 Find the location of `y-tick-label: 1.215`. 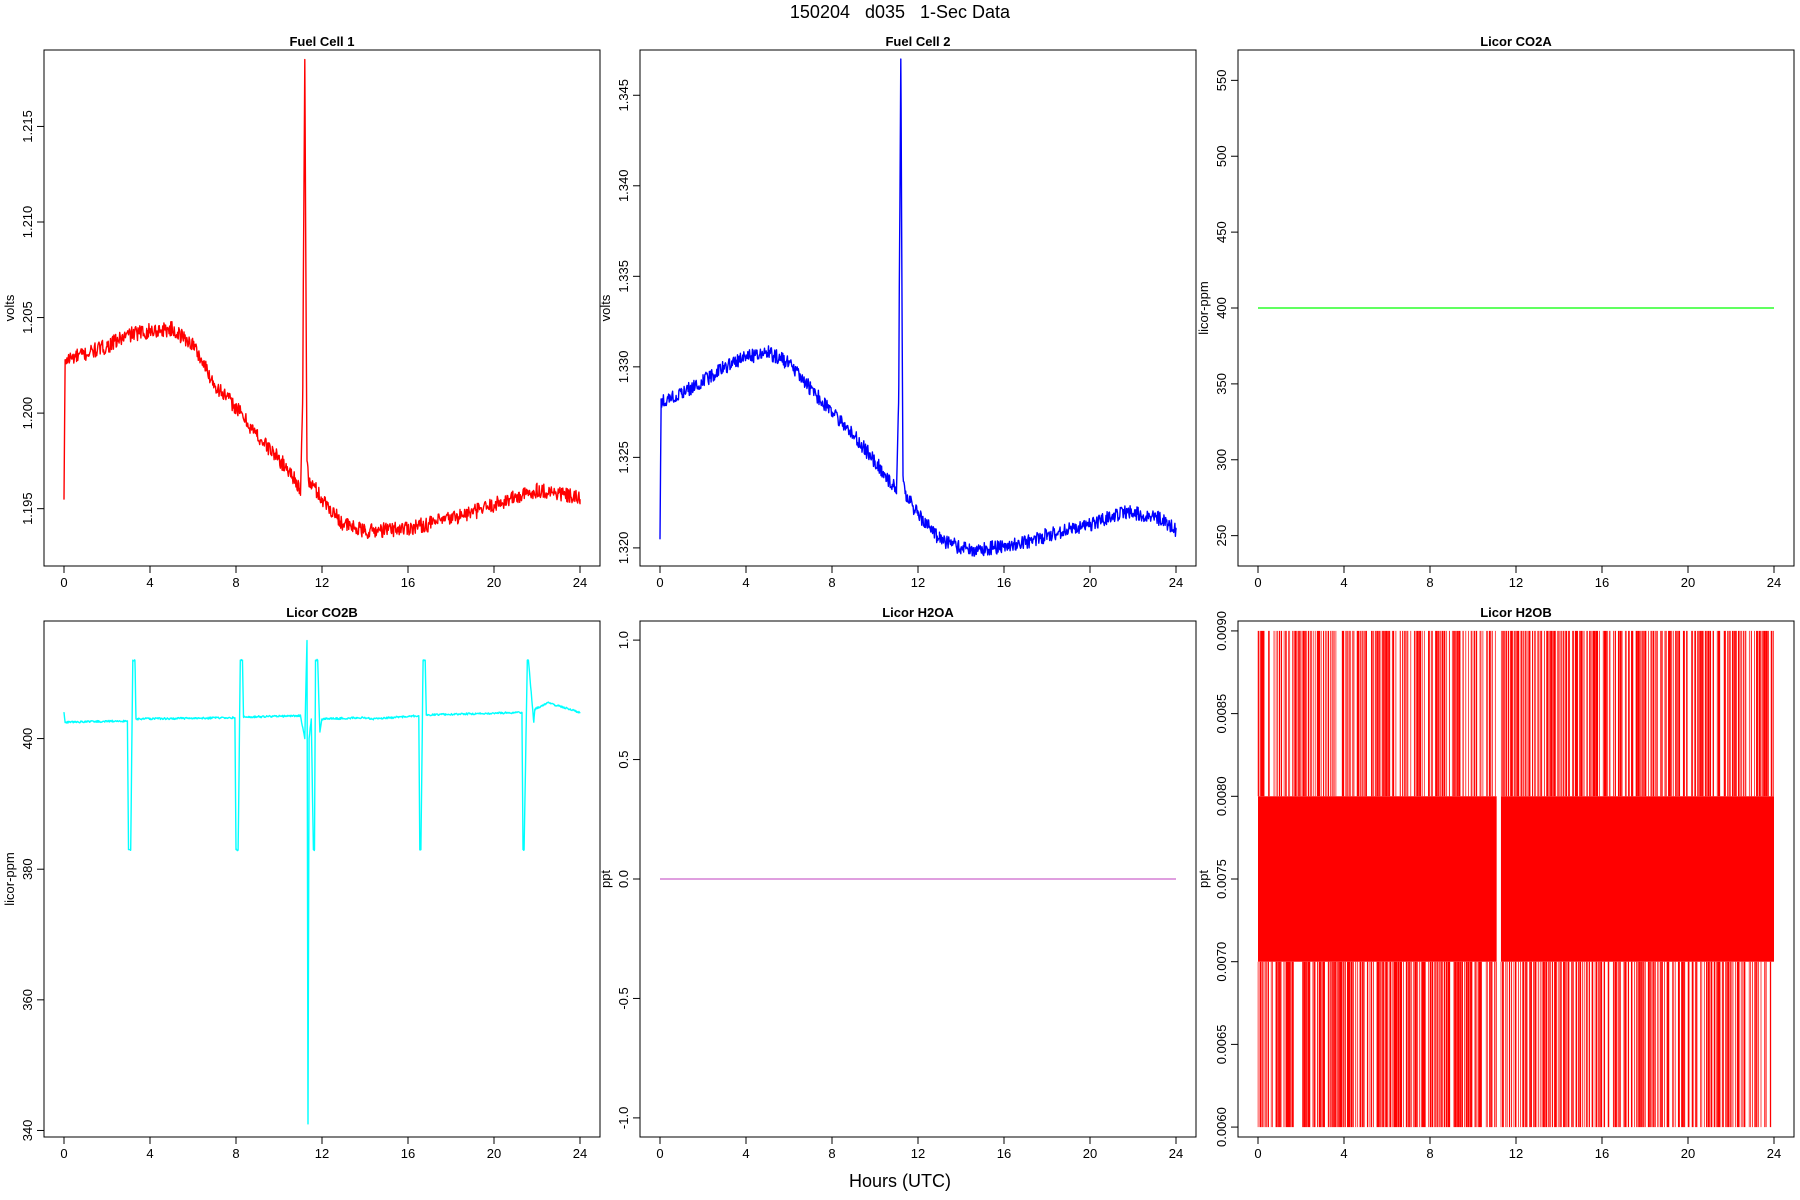

y-tick-label: 1.215 is located at coordinates (27, 126).